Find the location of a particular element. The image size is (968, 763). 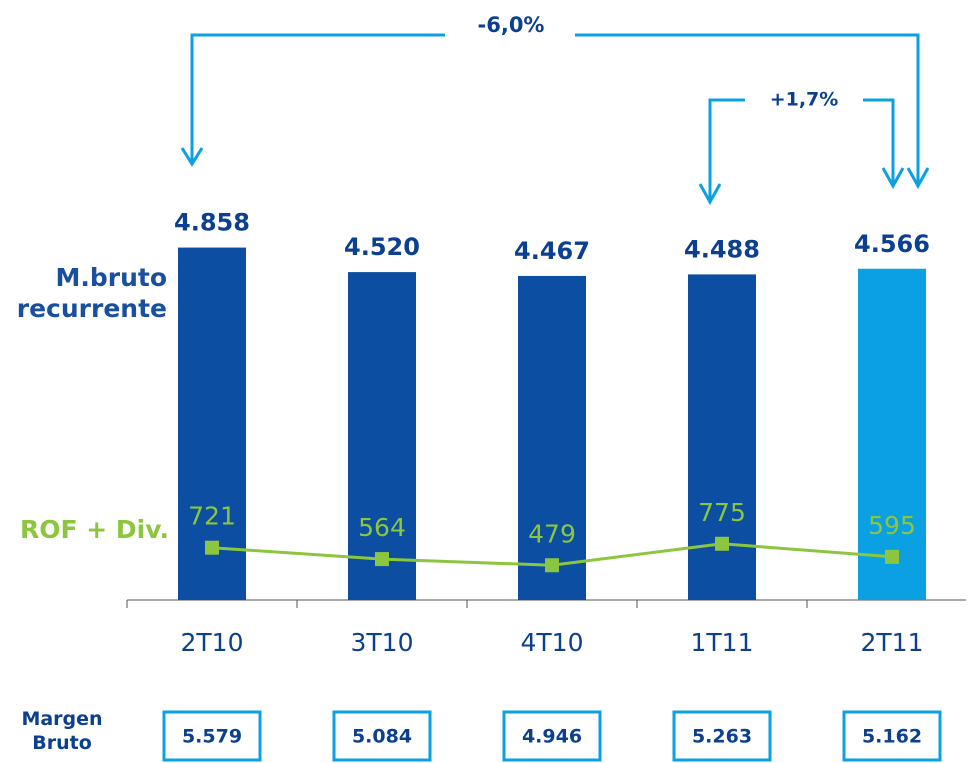

bar-value-label: 4.467 is located at coordinates (552, 251).